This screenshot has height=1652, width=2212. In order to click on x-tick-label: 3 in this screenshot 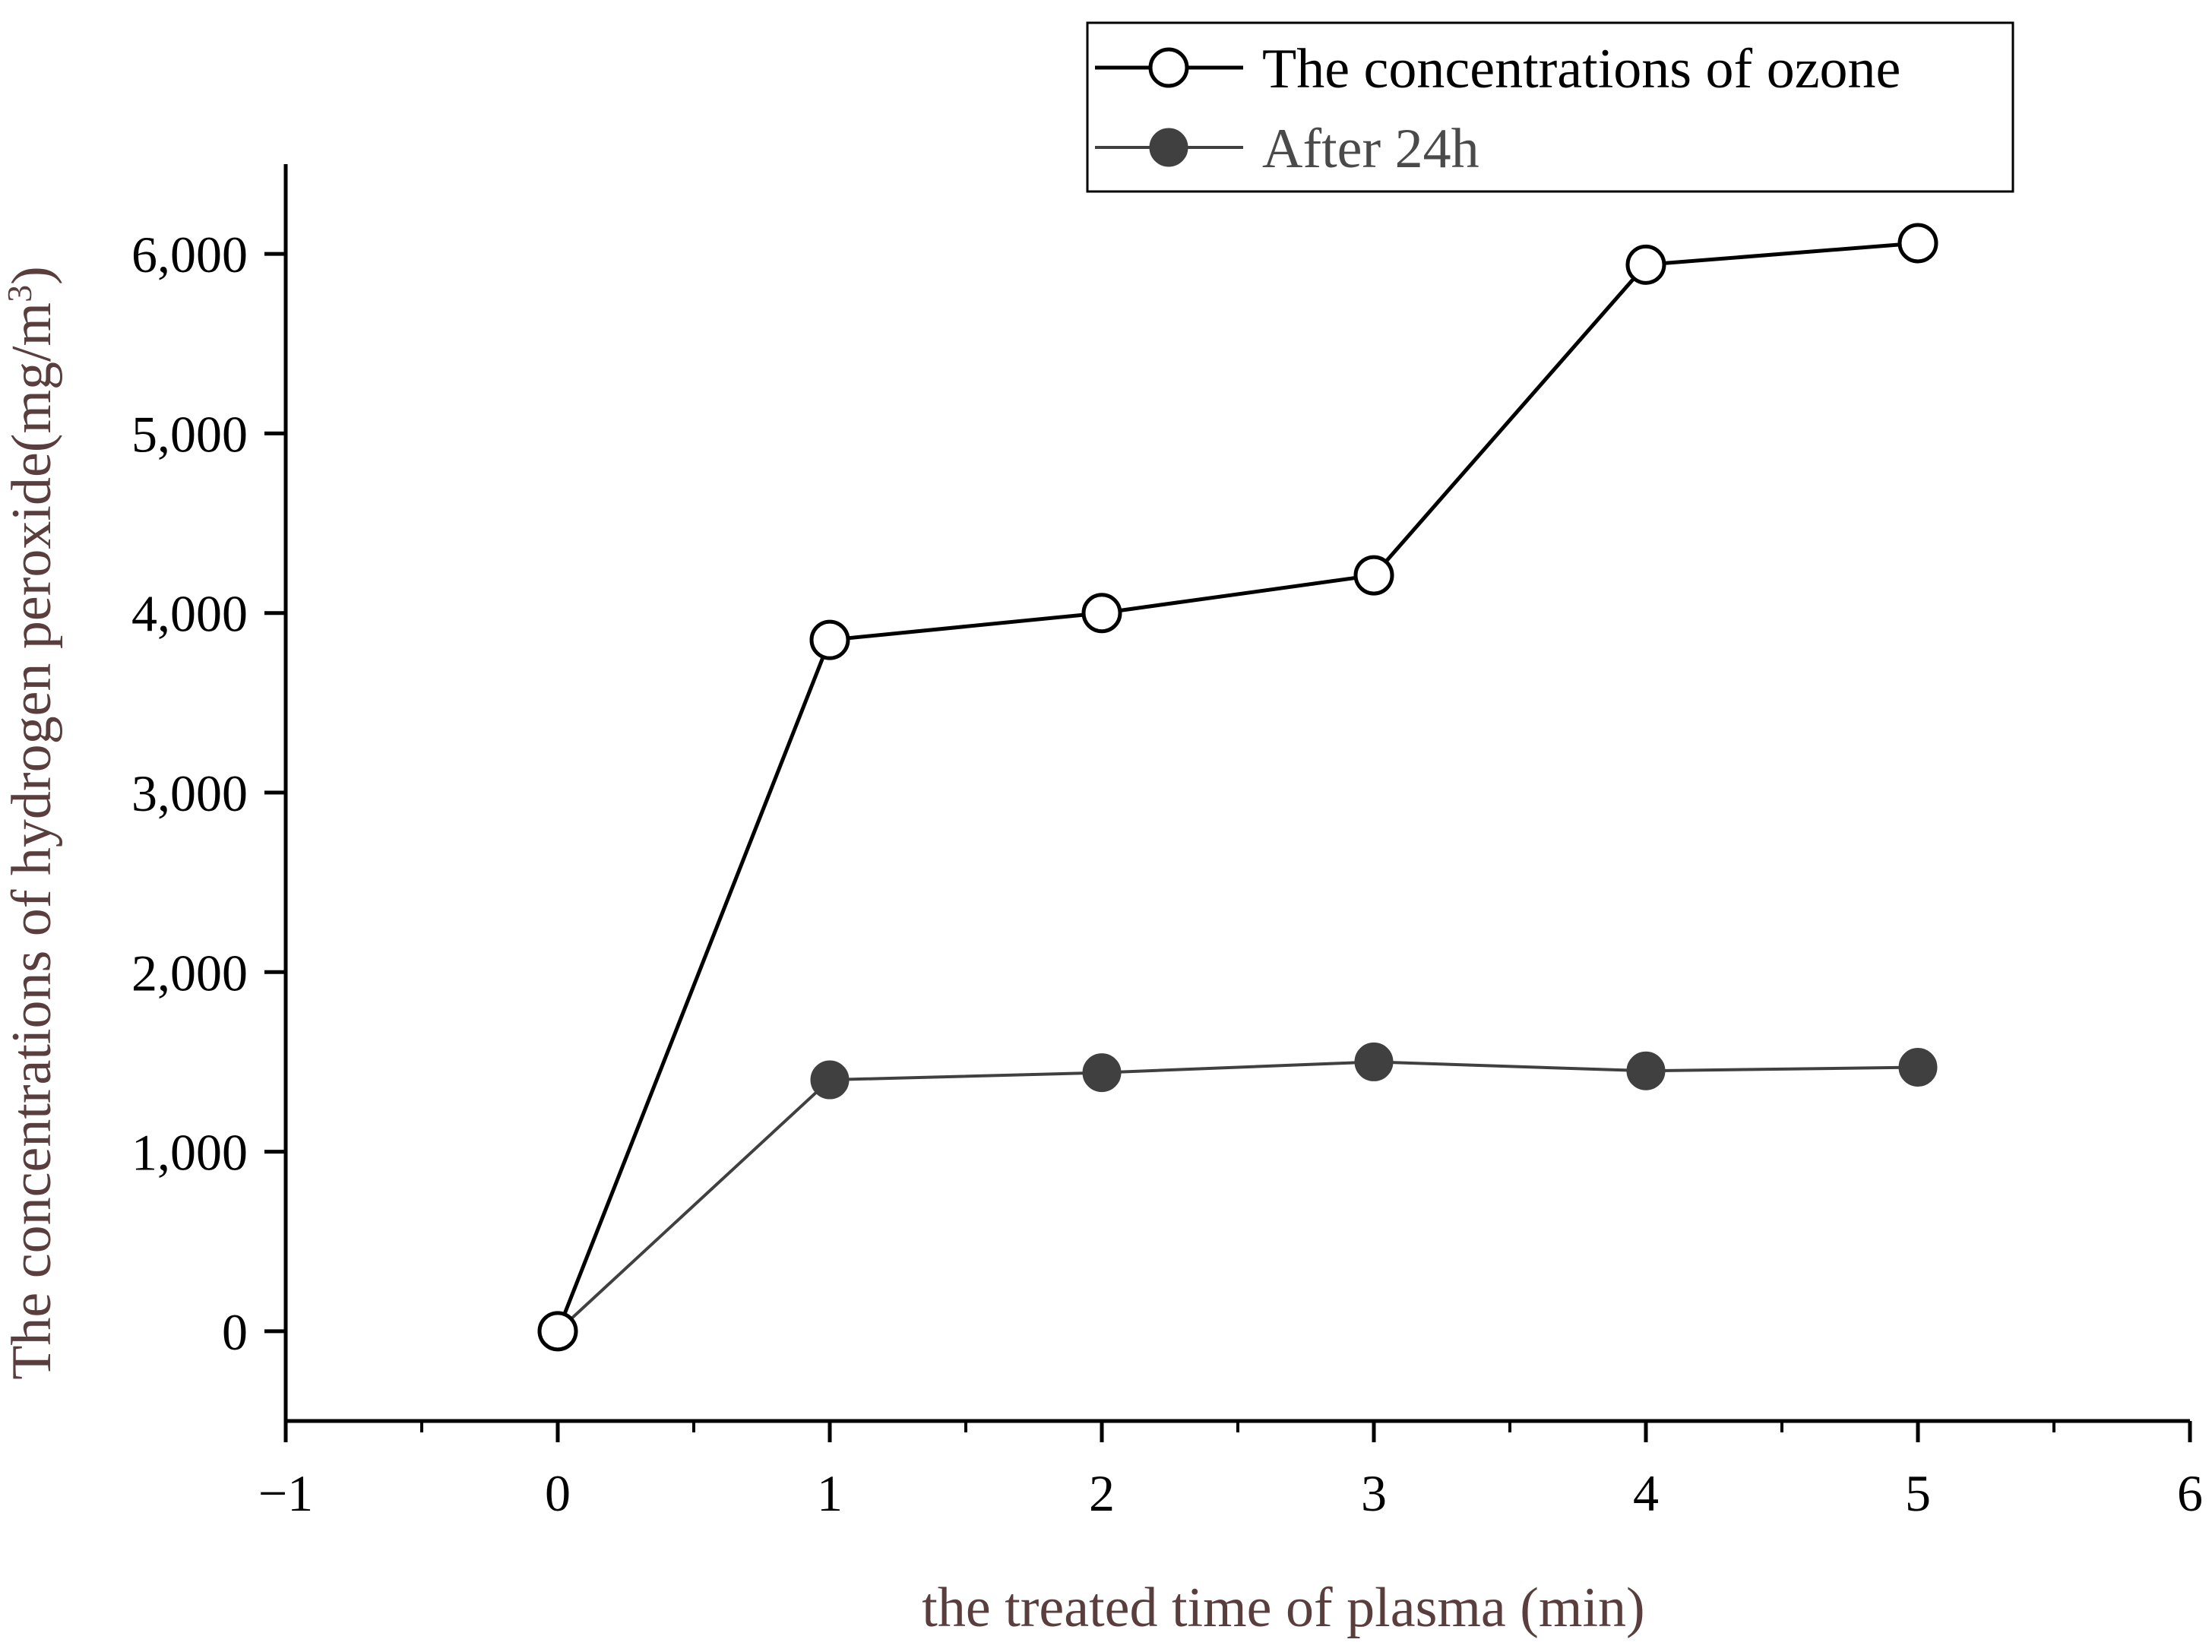, I will do `click(1374, 1493)`.